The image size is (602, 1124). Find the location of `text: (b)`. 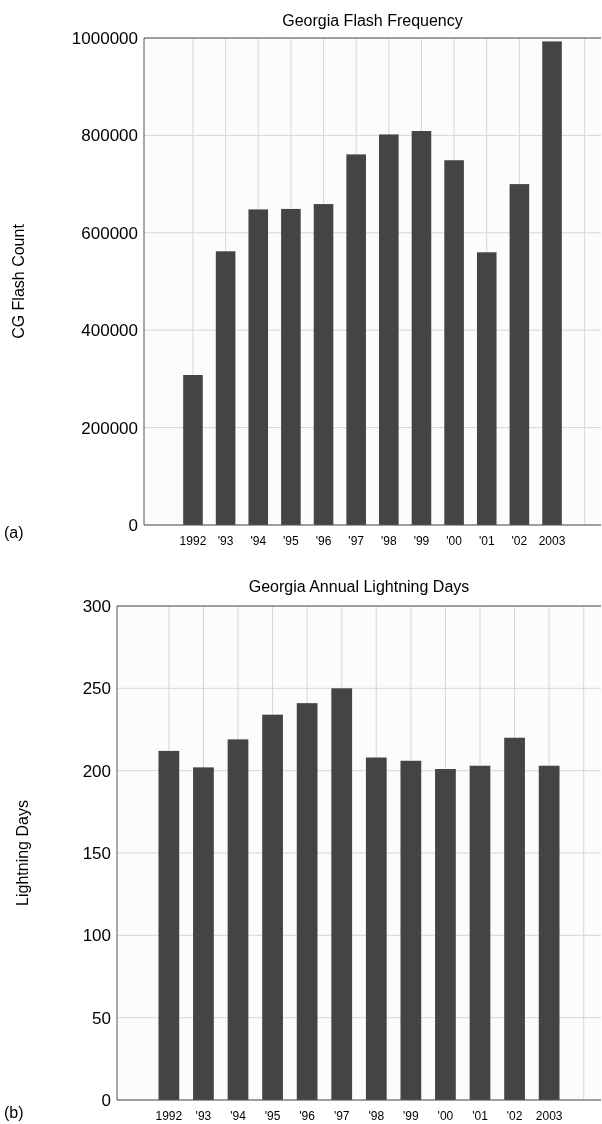

text: (b) is located at coordinates (14, 1112).